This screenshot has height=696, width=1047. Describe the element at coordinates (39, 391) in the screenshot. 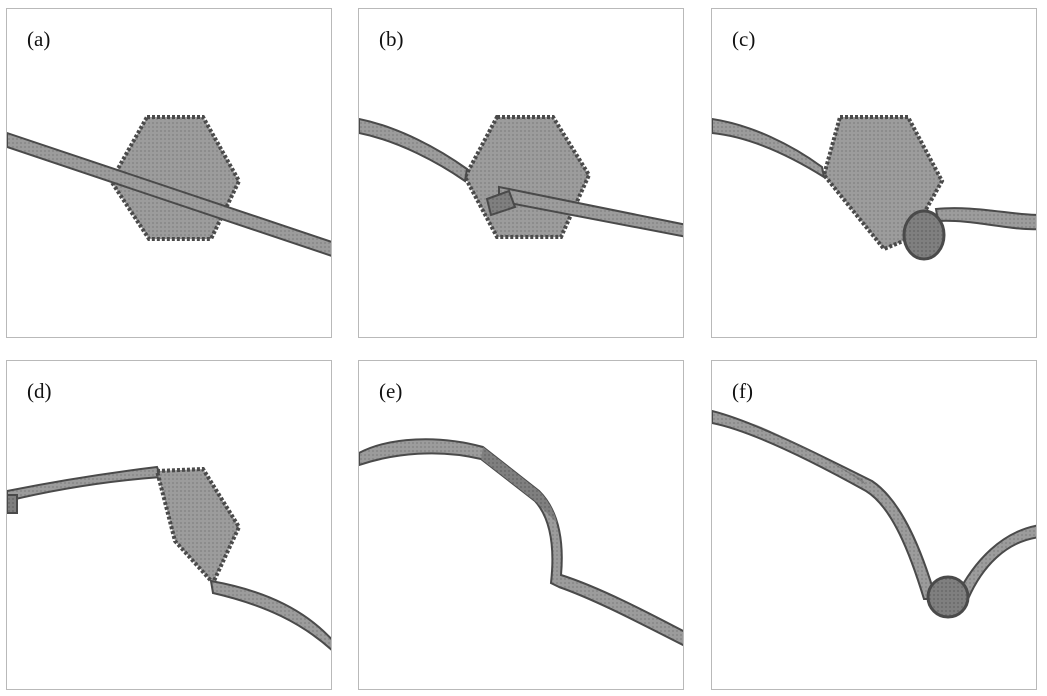

I see `panel-label-d: (d)` at that location.